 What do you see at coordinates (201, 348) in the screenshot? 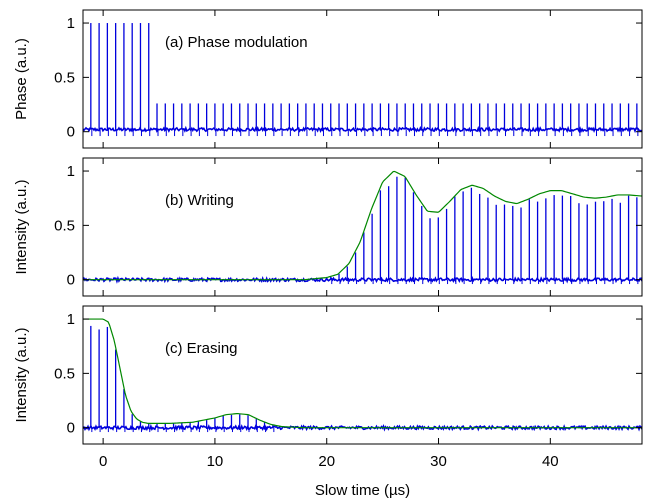
I see `panel-c-title: (c) Erasing` at bounding box center [201, 348].